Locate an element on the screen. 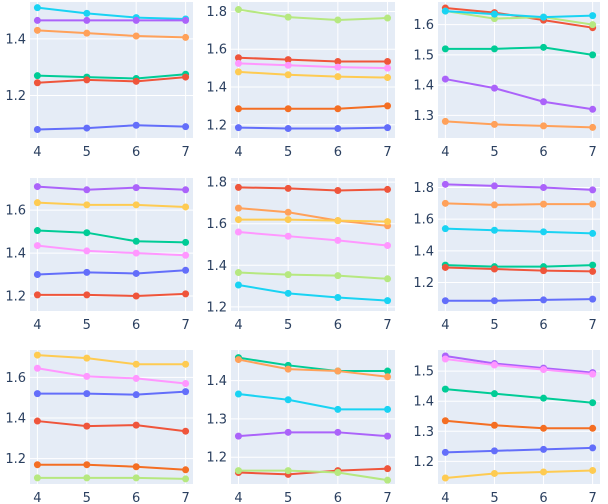 This screenshot has height=504, width=608. x-tick-label: 5 is located at coordinates (494, 152).